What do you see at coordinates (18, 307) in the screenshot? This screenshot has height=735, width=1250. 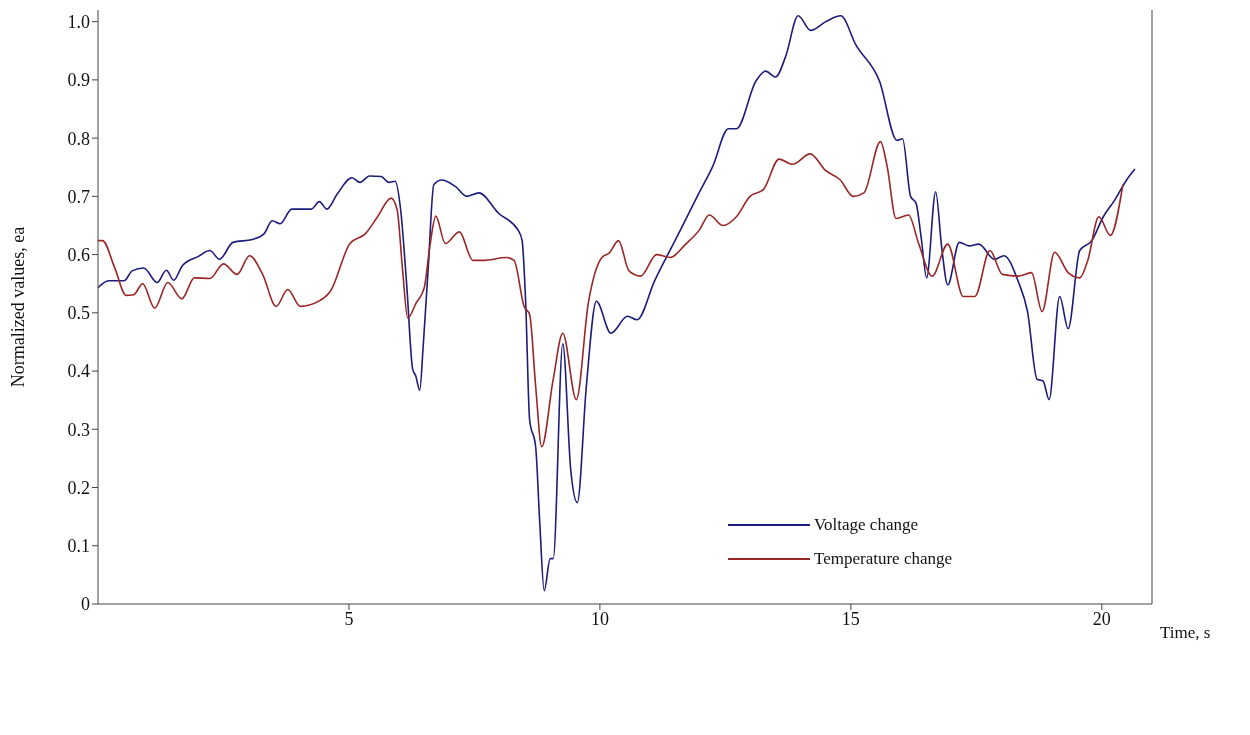 I see `y-axis-title: Normalized values, ea` at bounding box center [18, 307].